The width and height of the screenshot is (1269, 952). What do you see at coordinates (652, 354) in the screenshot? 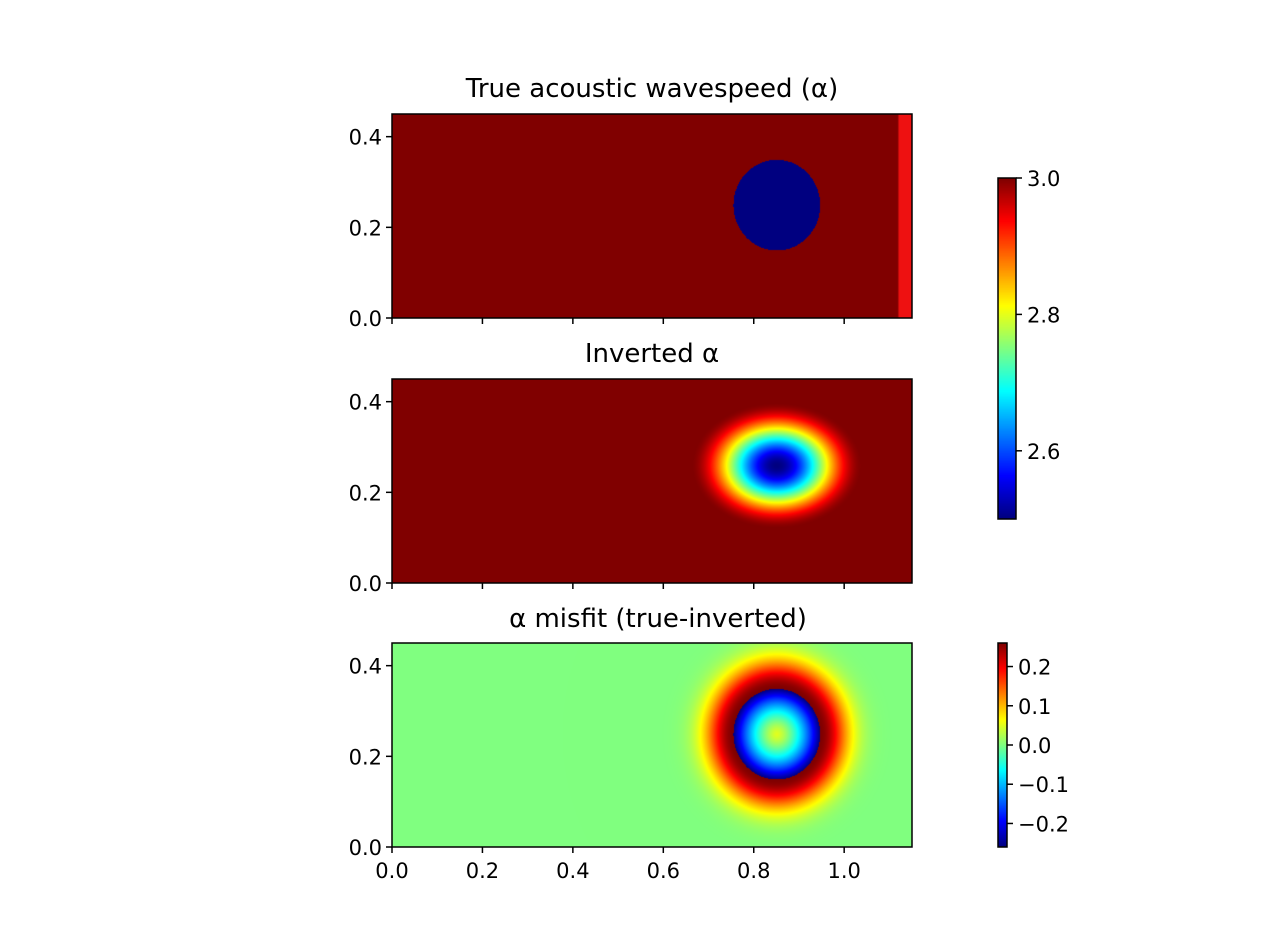
I see `panel-title: Inverted α` at bounding box center [652, 354].